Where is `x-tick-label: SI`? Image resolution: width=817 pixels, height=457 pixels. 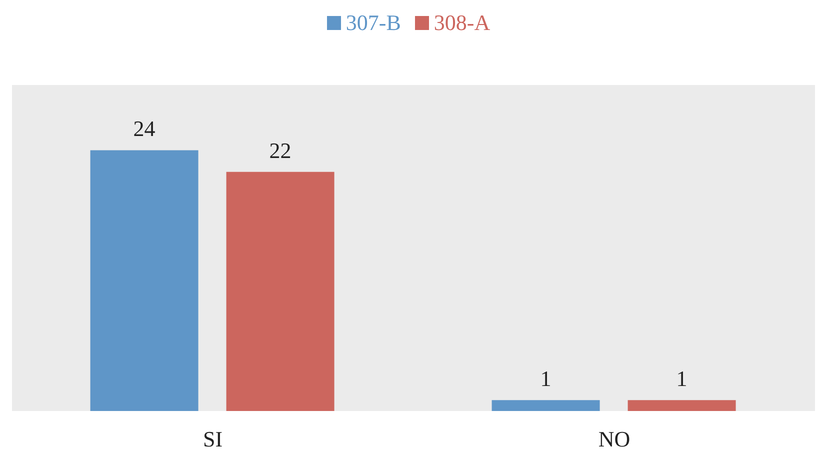 x-tick-label: SI is located at coordinates (212, 439).